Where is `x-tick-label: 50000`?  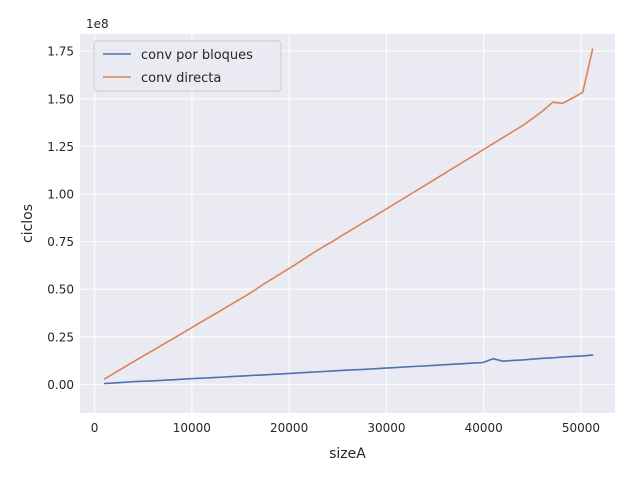
x-tick-label: 50000 is located at coordinates (581, 428).